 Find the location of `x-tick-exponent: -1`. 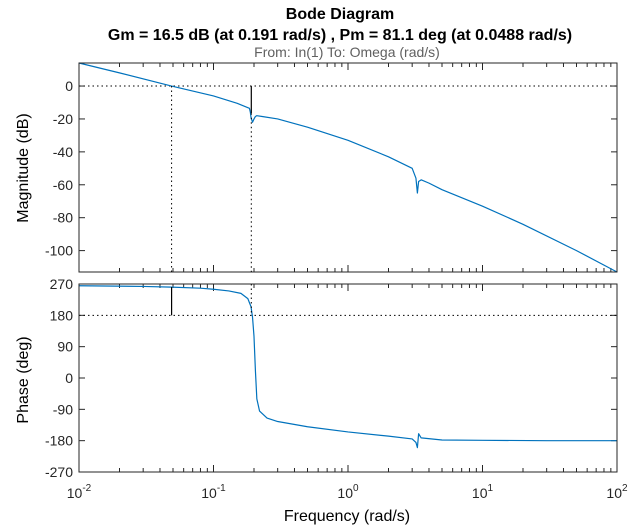

x-tick-exponent: -1 is located at coordinates (221, 488).